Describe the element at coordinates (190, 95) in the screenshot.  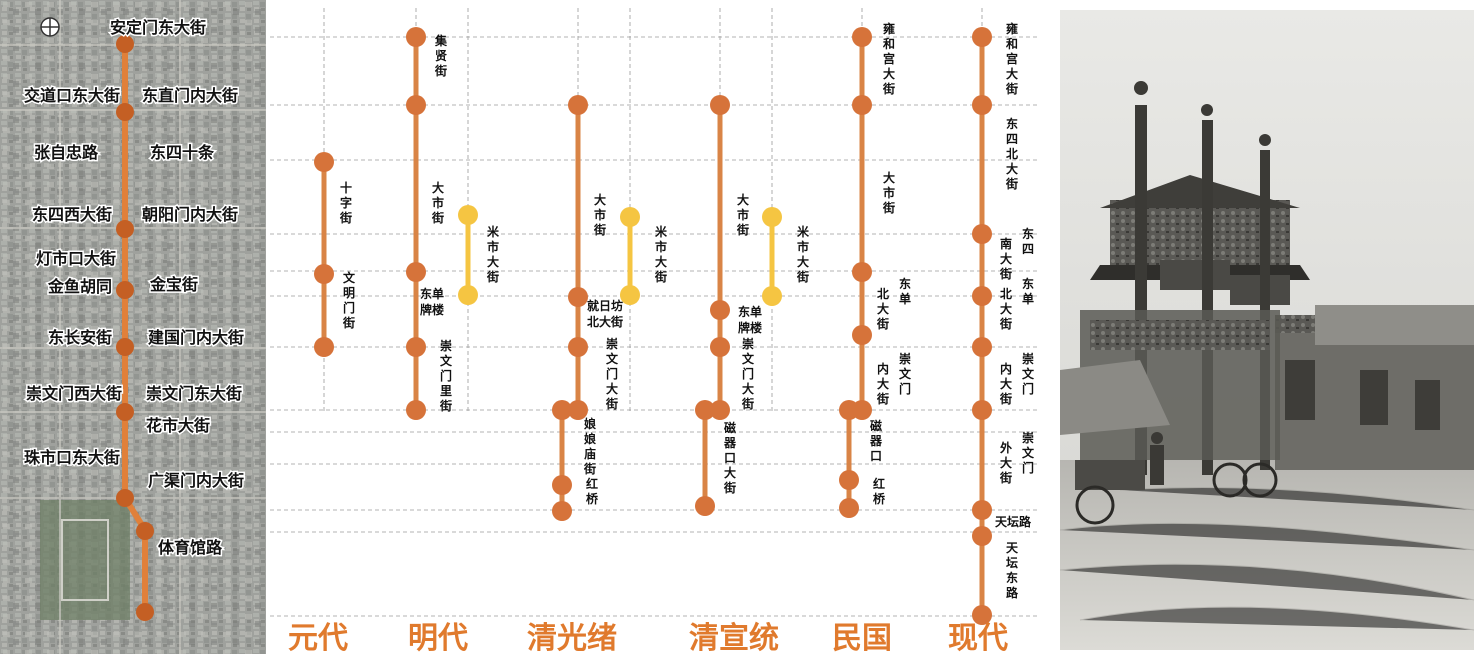
I see `map-label: 东直门内大街` at that location.